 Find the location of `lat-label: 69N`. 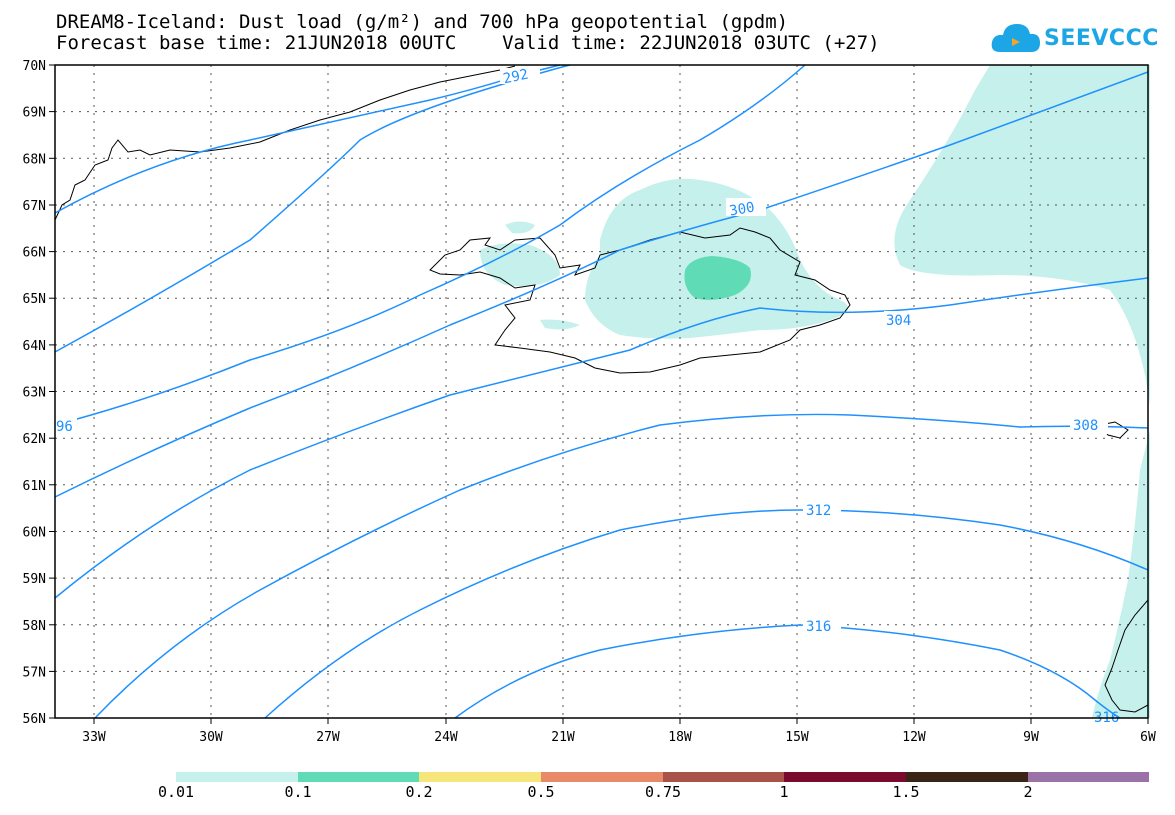

lat-label: 69N is located at coordinates (34, 113).